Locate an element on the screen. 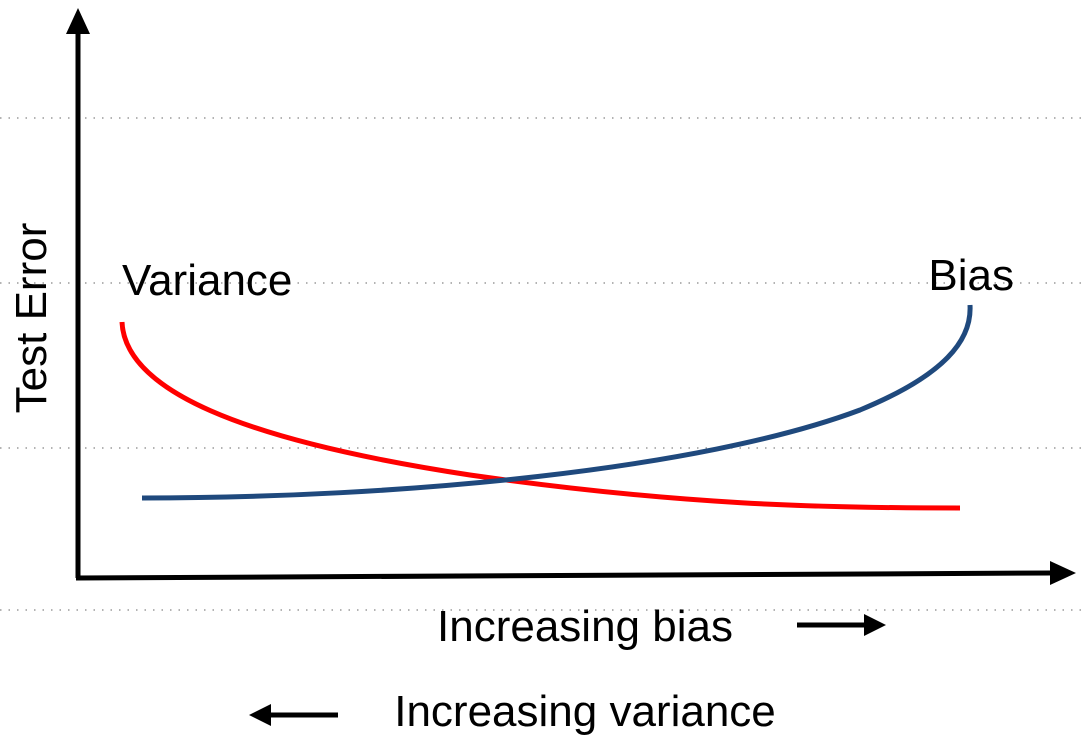 The height and width of the screenshot is (750, 1082). variance-curve-label: Variance is located at coordinates (207, 280).